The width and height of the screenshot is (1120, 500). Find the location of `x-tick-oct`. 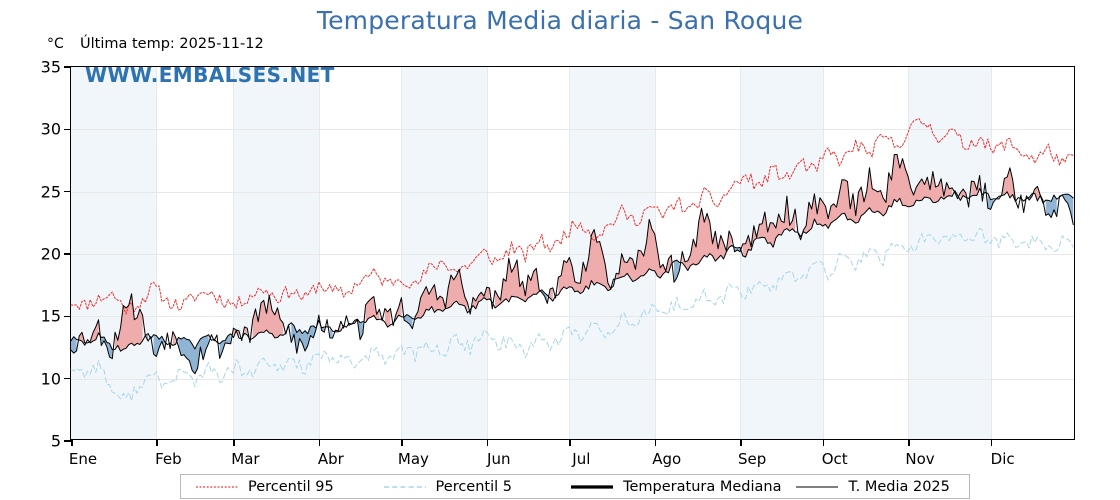

x-tick-oct is located at coordinates (823, 442).